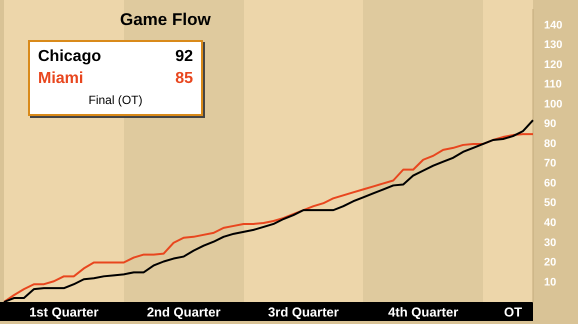 Image resolution: width=578 pixels, height=324 pixels. Describe the element at coordinates (550, 242) in the screenshot. I see `y-tick-label: 30` at that location.